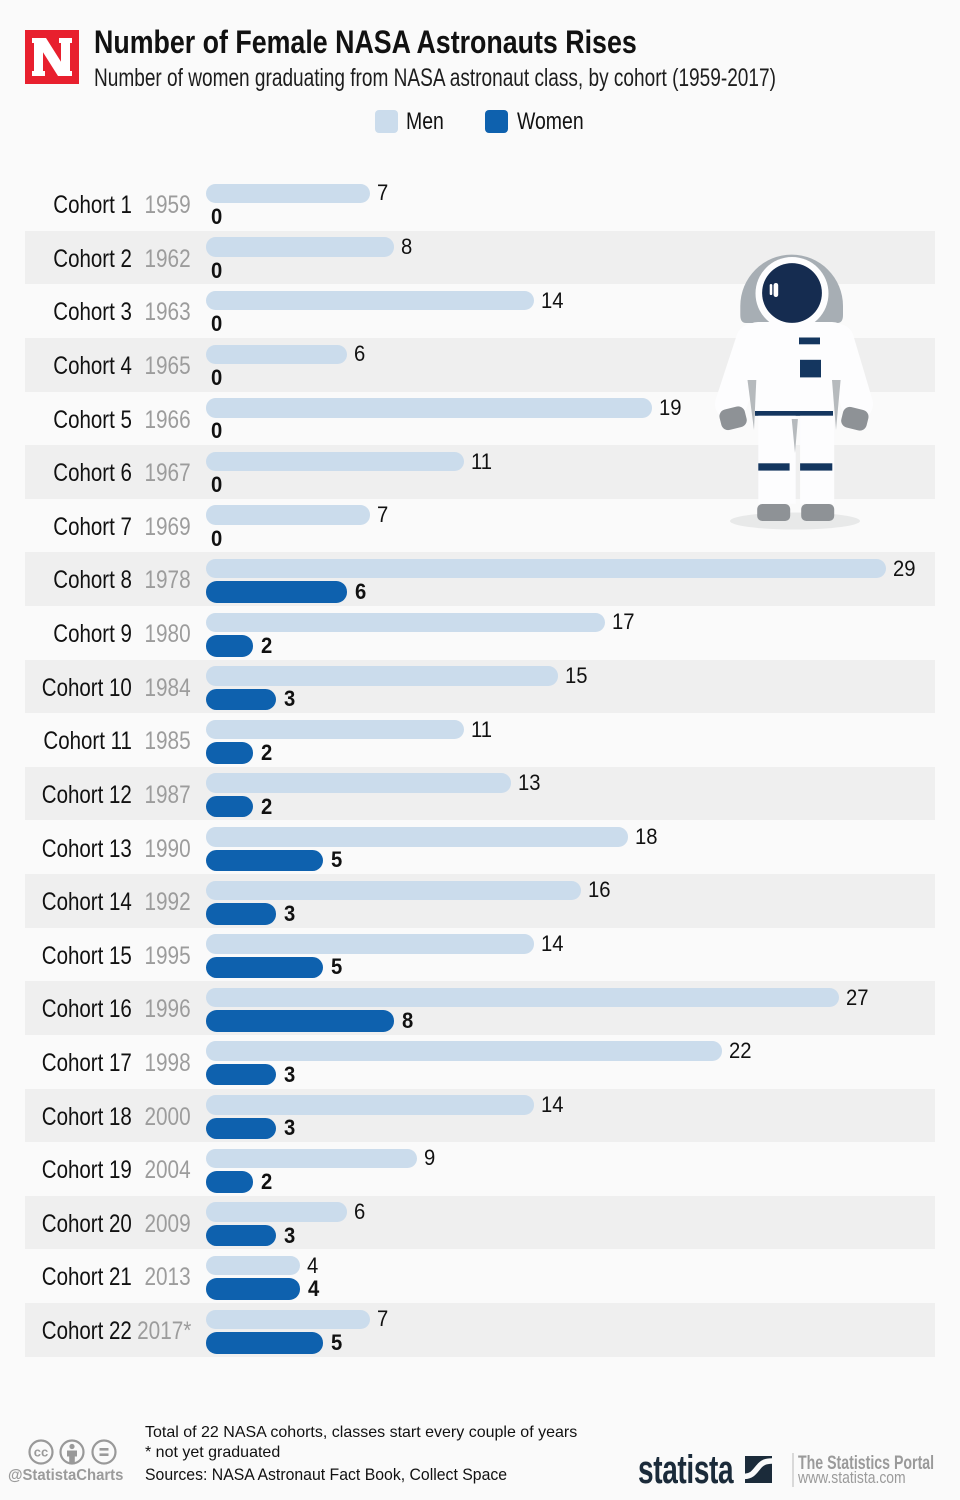 This screenshot has height=1500, width=960. I want to click on svg-text: cc, so click(41, 1452).